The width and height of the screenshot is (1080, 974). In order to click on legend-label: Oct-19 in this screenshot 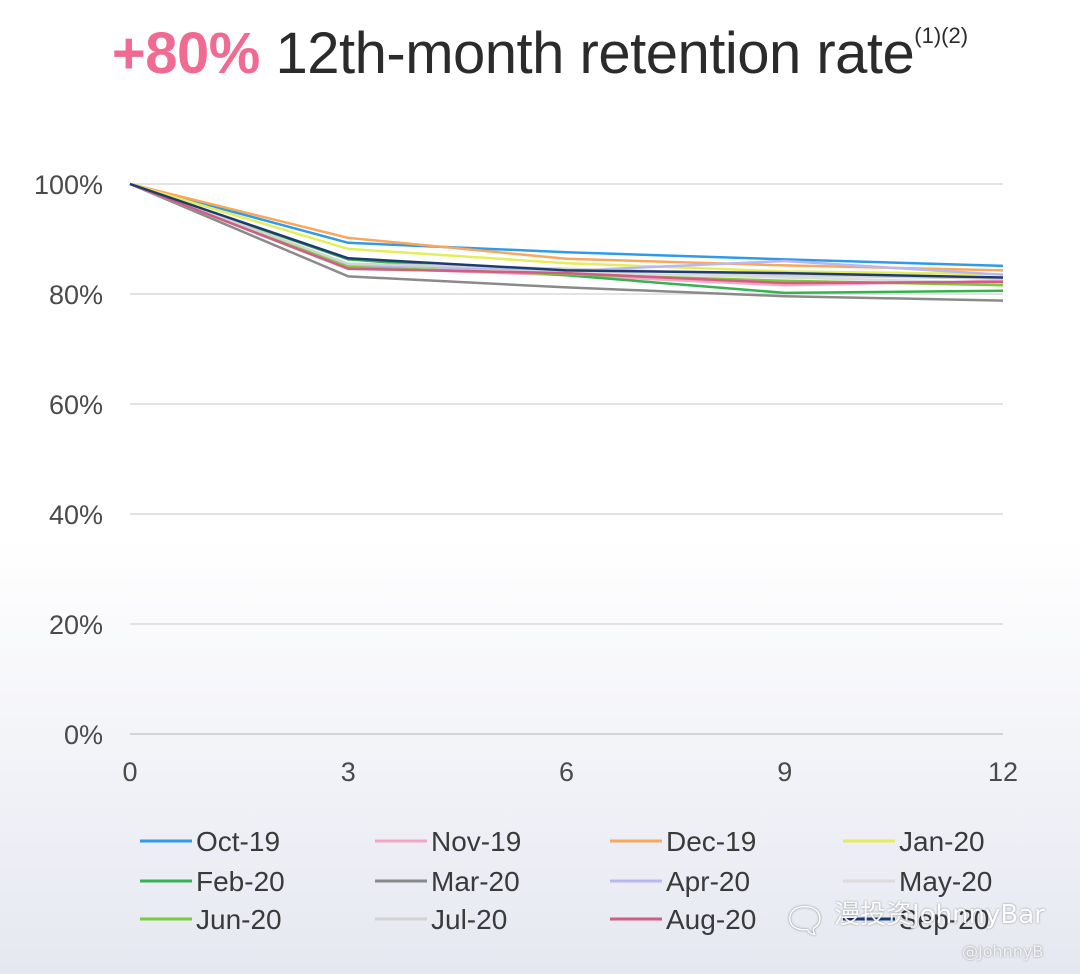, I will do `click(238, 841)`.